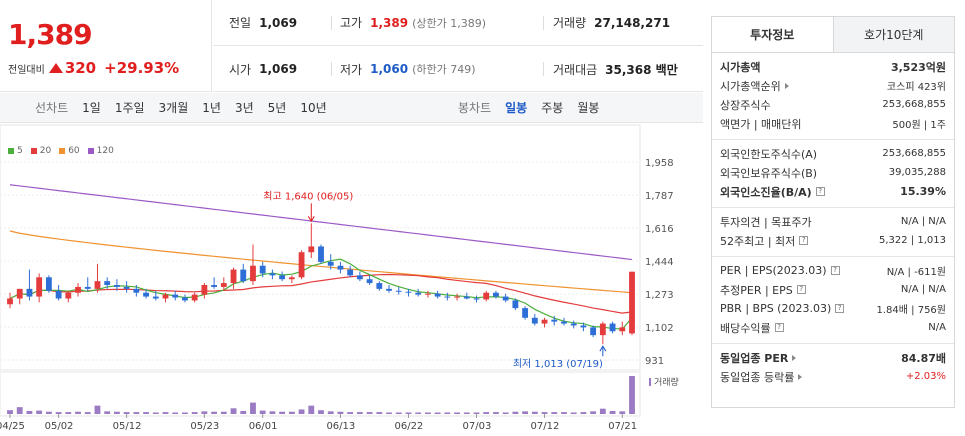 The height and width of the screenshot is (436, 965). I want to click on tab-investment-info: 투자정보, so click(773, 34).